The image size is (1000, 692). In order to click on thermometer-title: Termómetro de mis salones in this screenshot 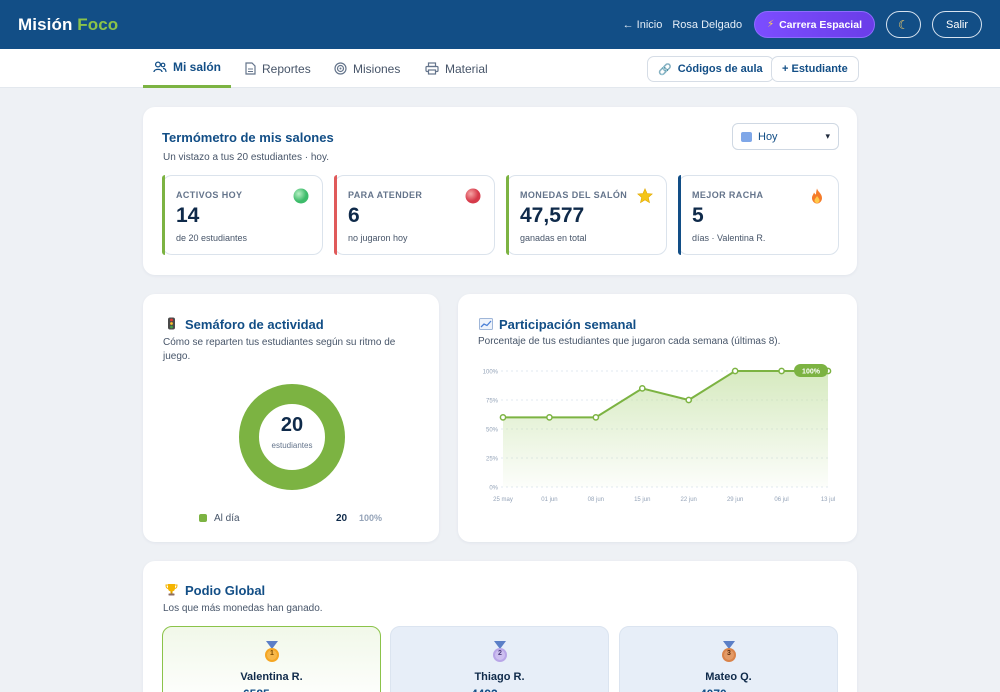, I will do `click(248, 137)`.